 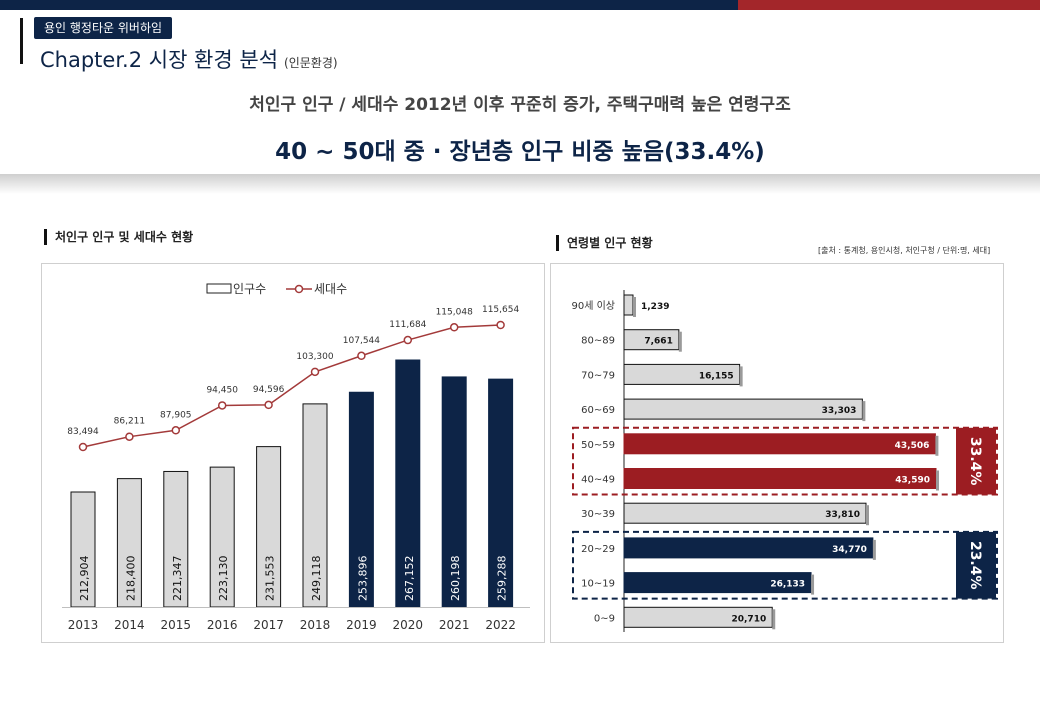 I want to click on x-tick-label: 2016, so click(x=222, y=625).